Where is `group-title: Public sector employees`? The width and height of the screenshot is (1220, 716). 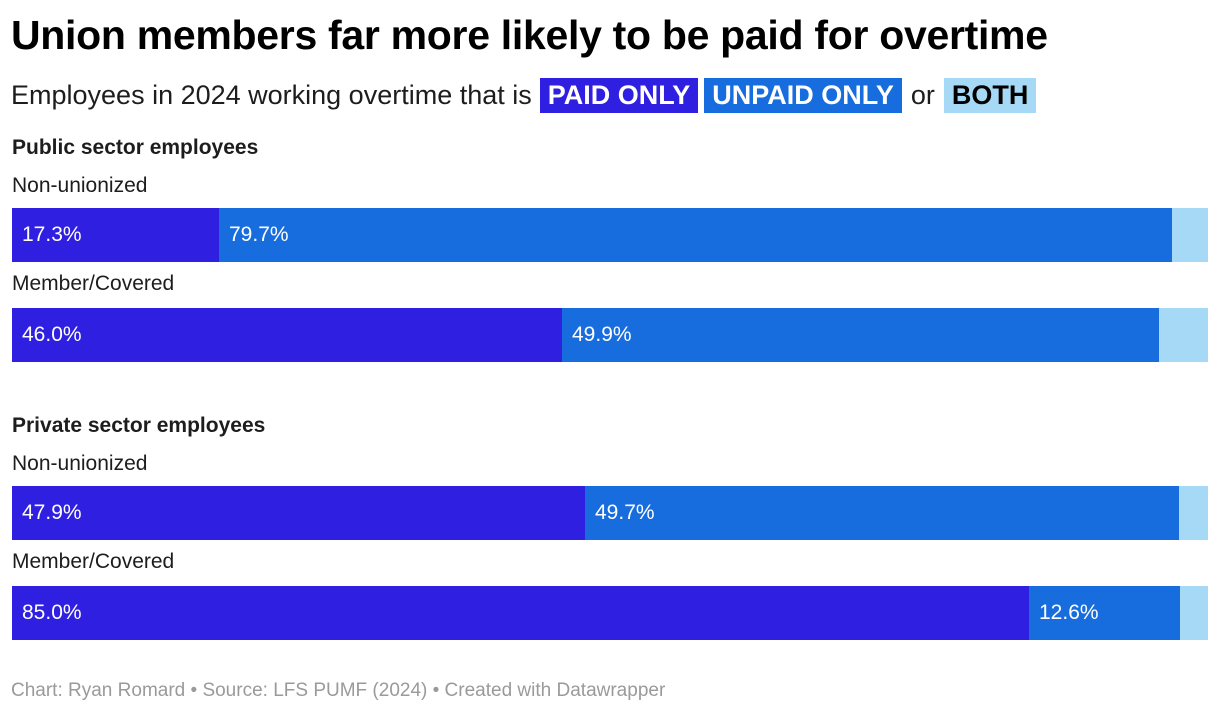 group-title: Public sector employees is located at coordinates (135, 147).